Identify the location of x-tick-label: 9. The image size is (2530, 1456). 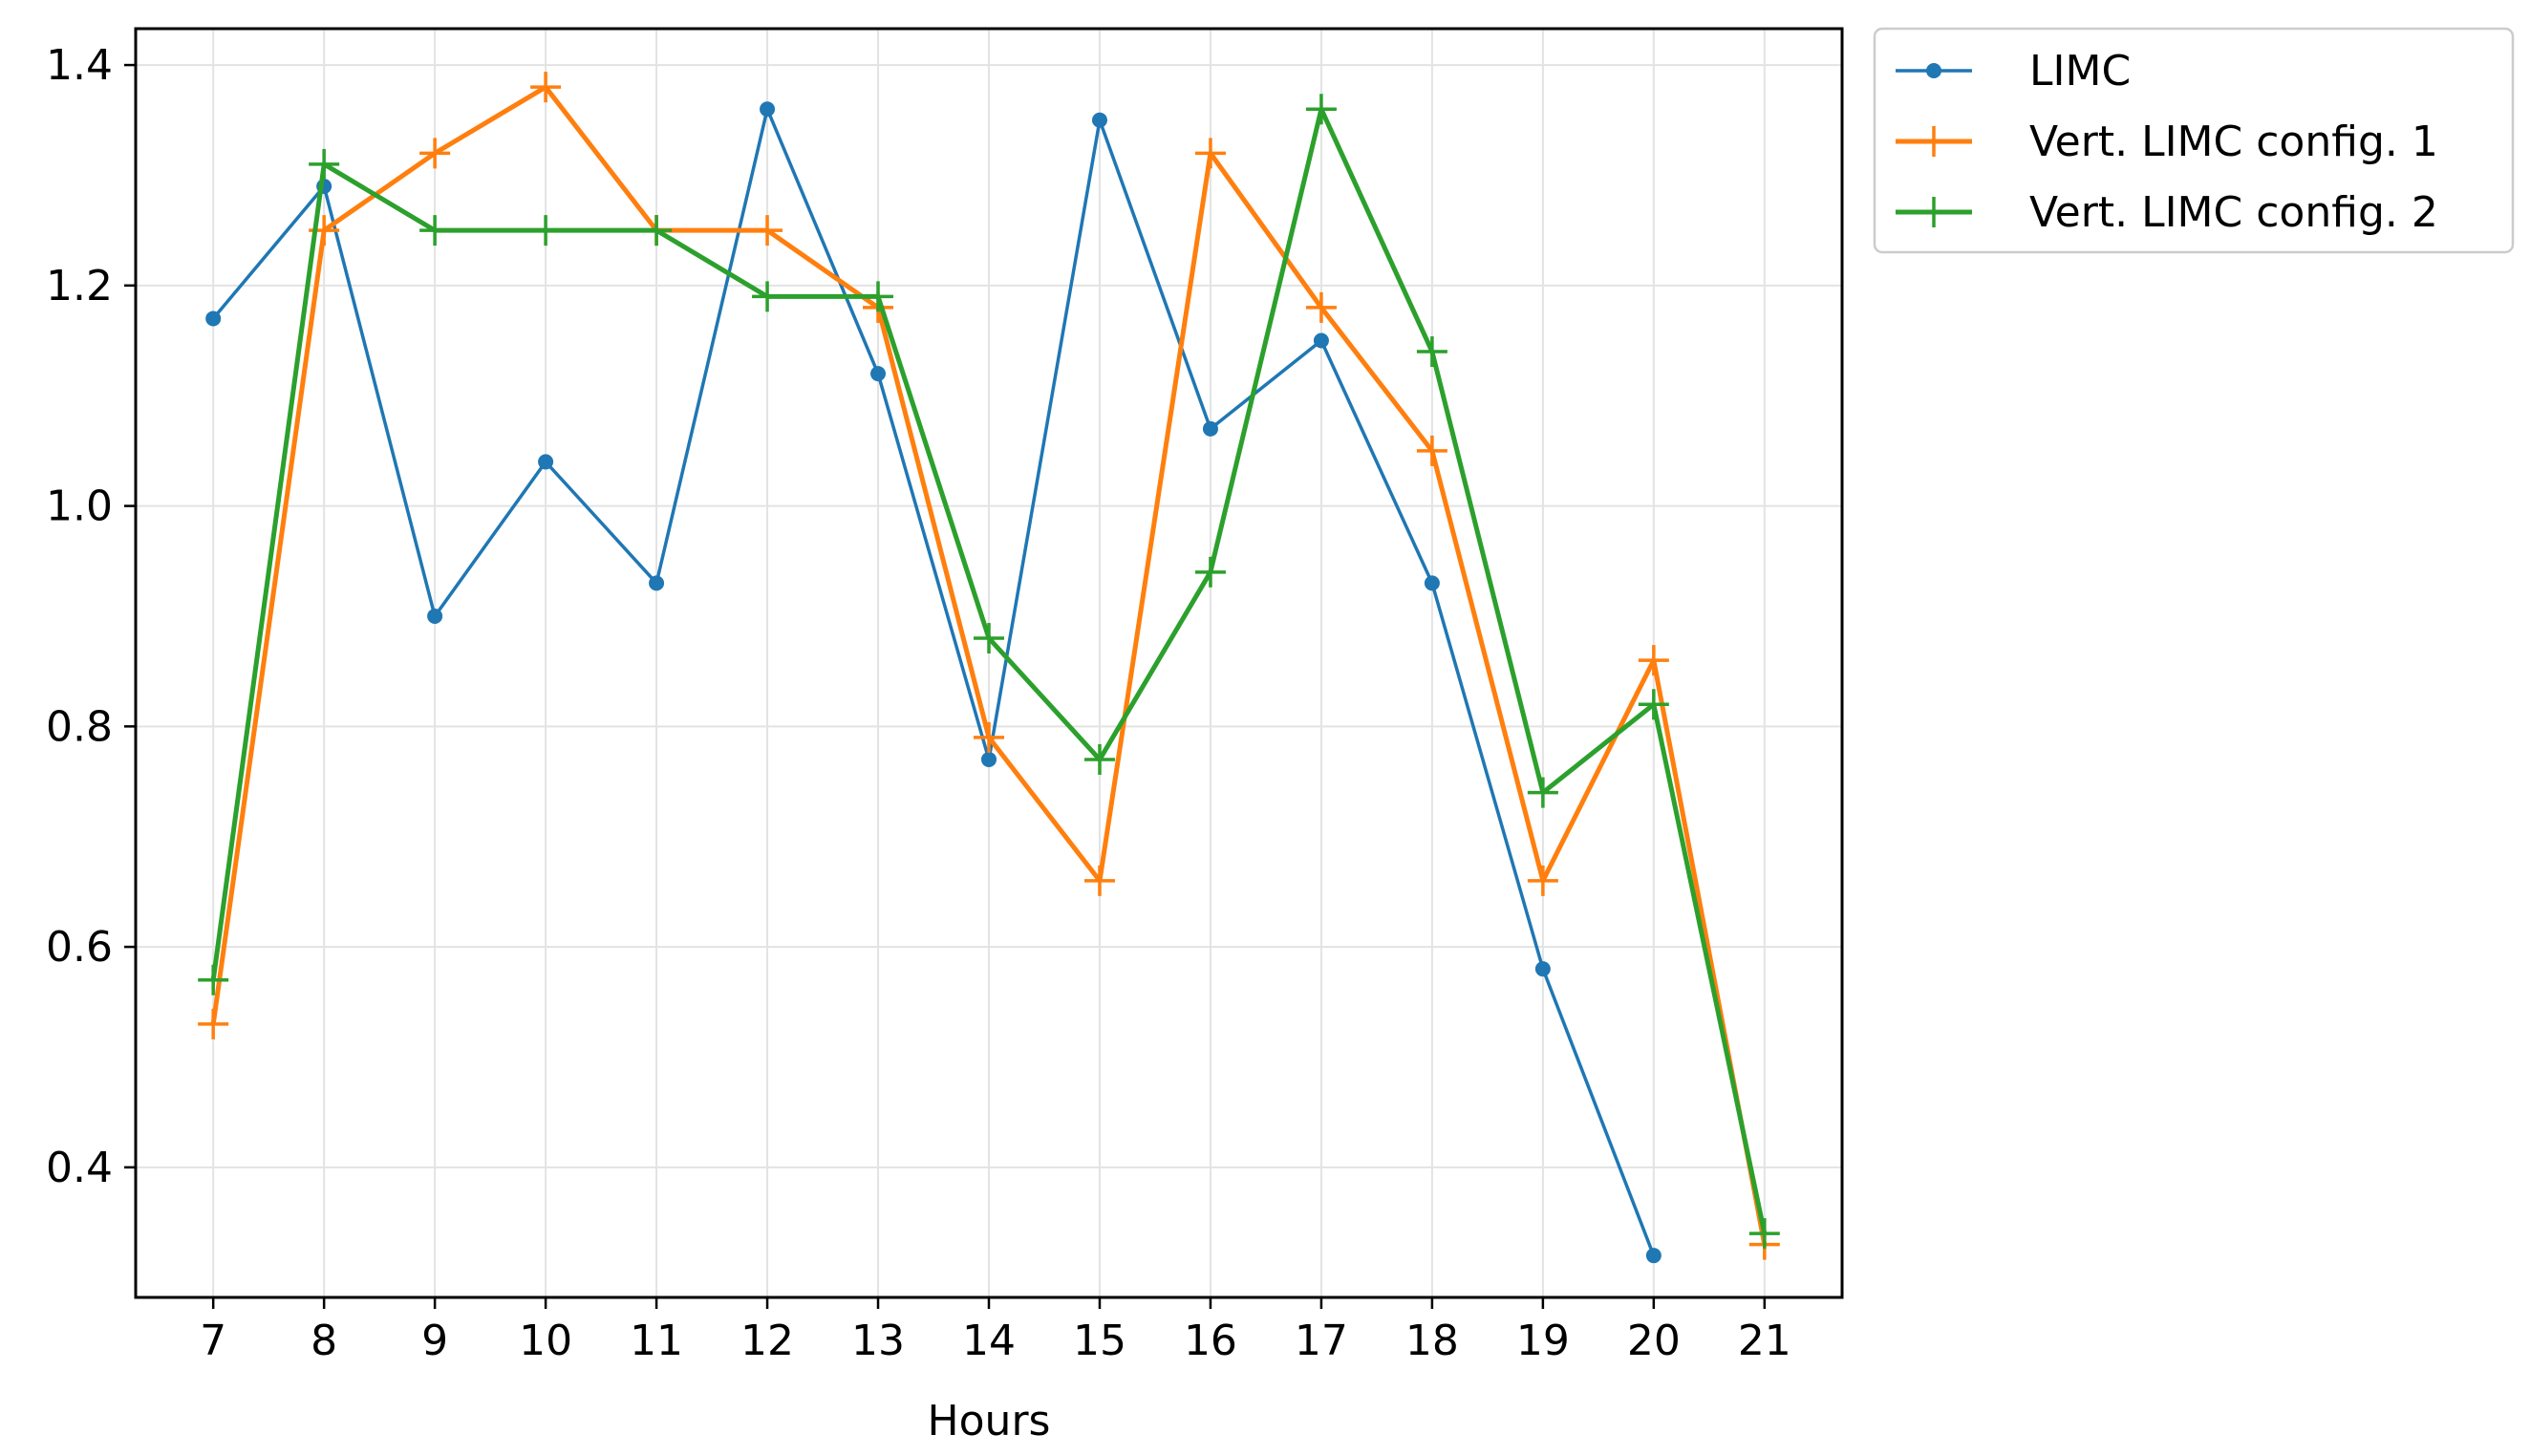
(434, 1341).